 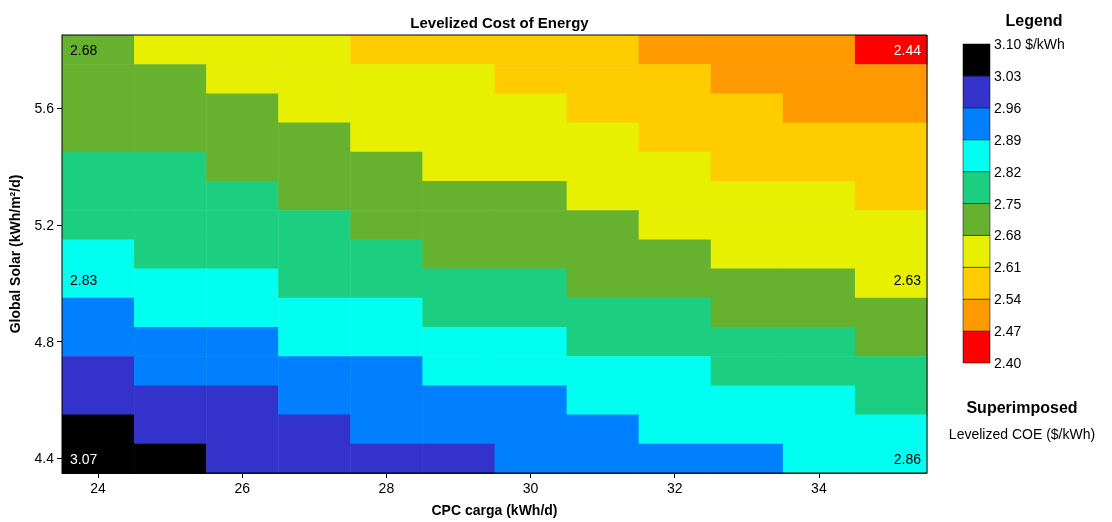 What do you see at coordinates (84, 280) in the screenshot?
I see `annotation: 2.83` at bounding box center [84, 280].